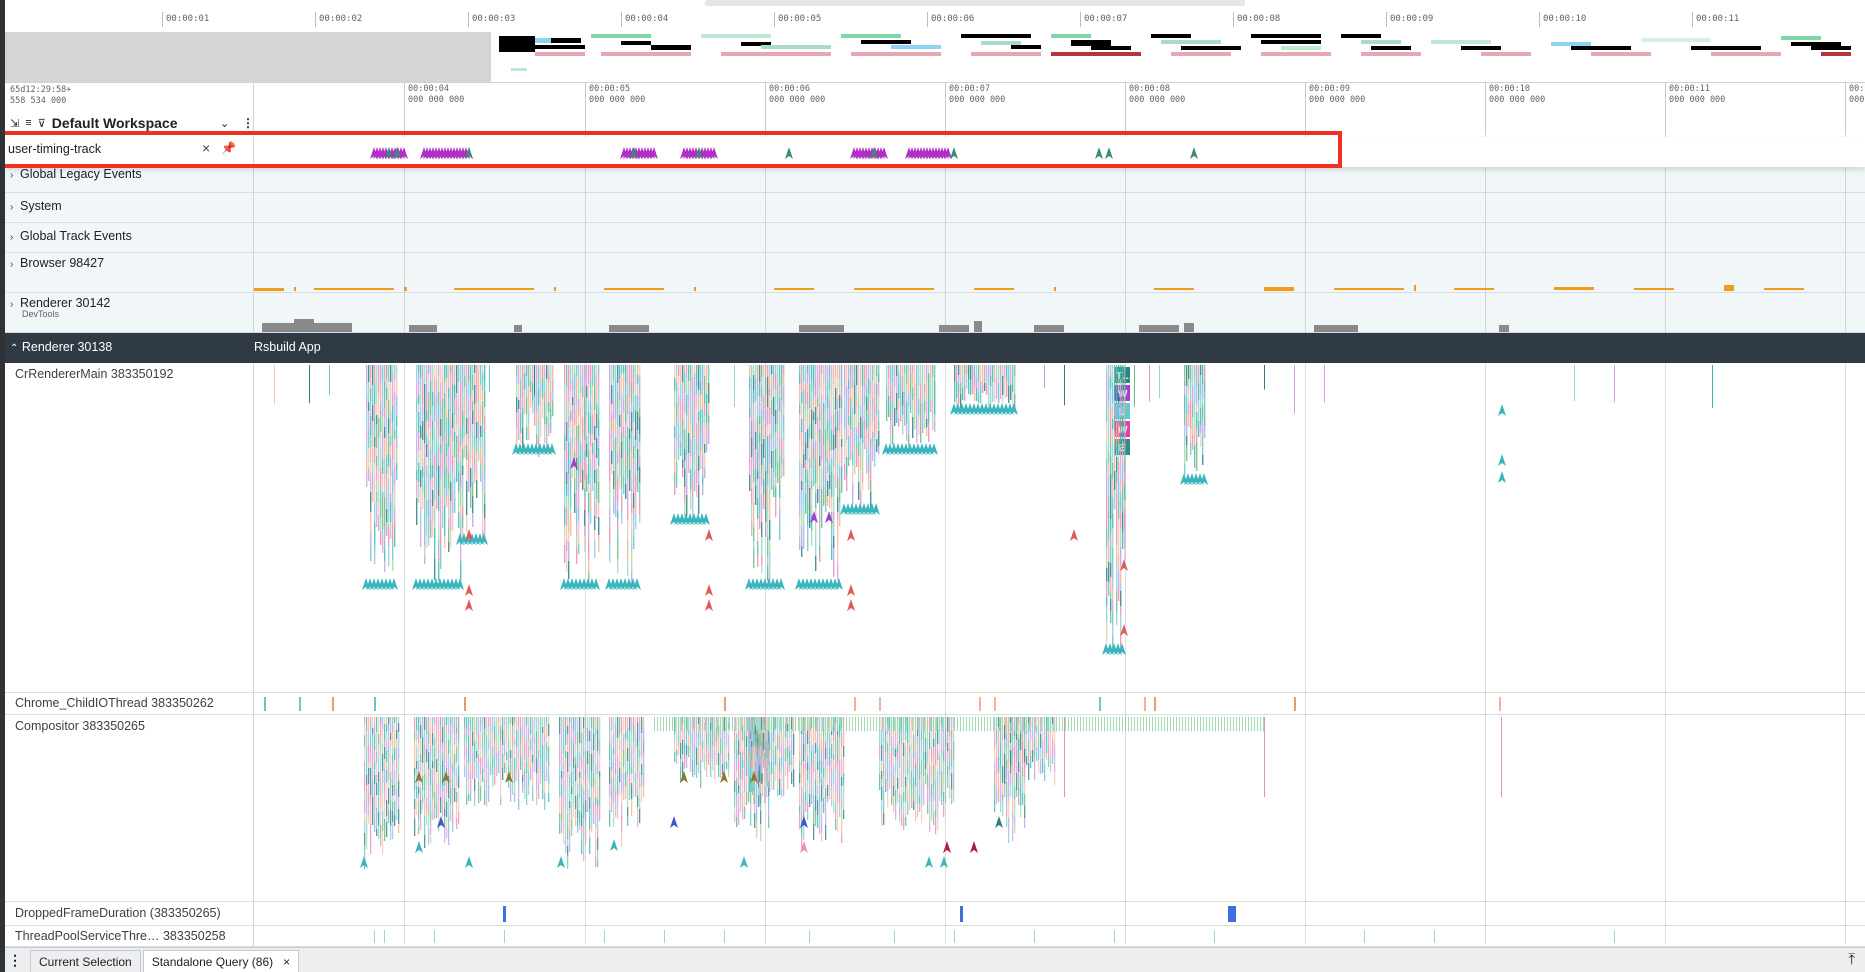  I want to click on track-header: Compositor 383350265, so click(129, 808).